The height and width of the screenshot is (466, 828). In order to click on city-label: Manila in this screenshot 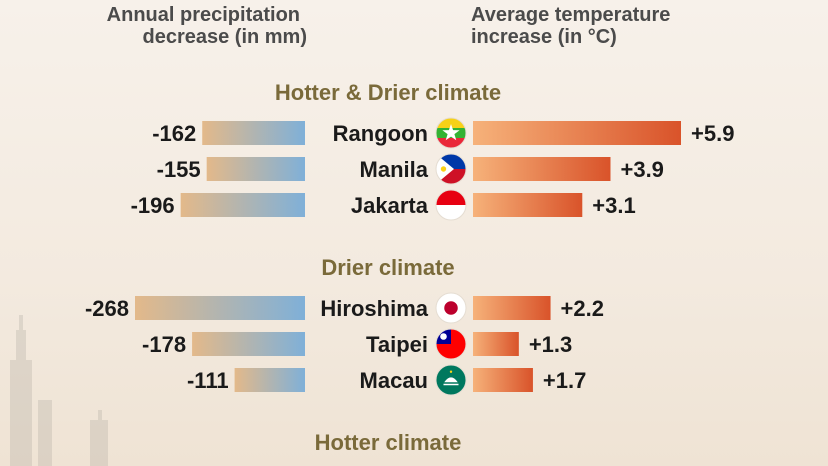, I will do `click(394, 169)`.